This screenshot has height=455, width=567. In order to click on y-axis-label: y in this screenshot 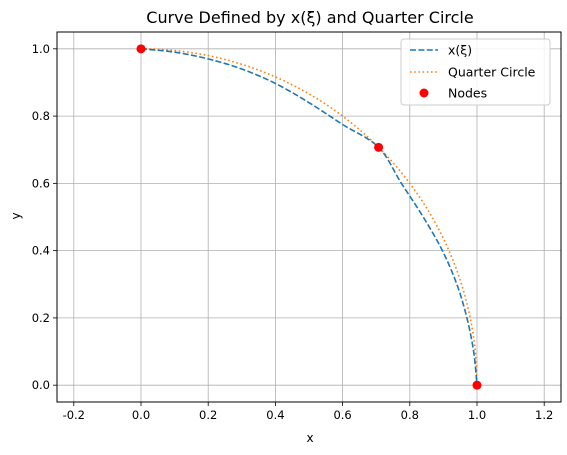, I will do `click(16, 215)`.